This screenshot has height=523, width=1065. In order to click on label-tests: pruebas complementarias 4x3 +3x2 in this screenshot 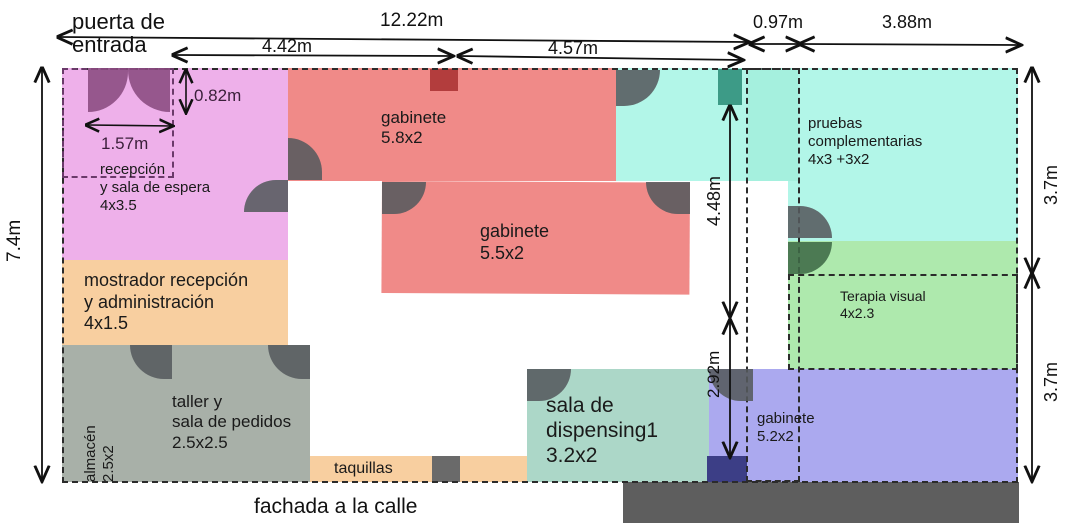, I will do `click(865, 141)`.